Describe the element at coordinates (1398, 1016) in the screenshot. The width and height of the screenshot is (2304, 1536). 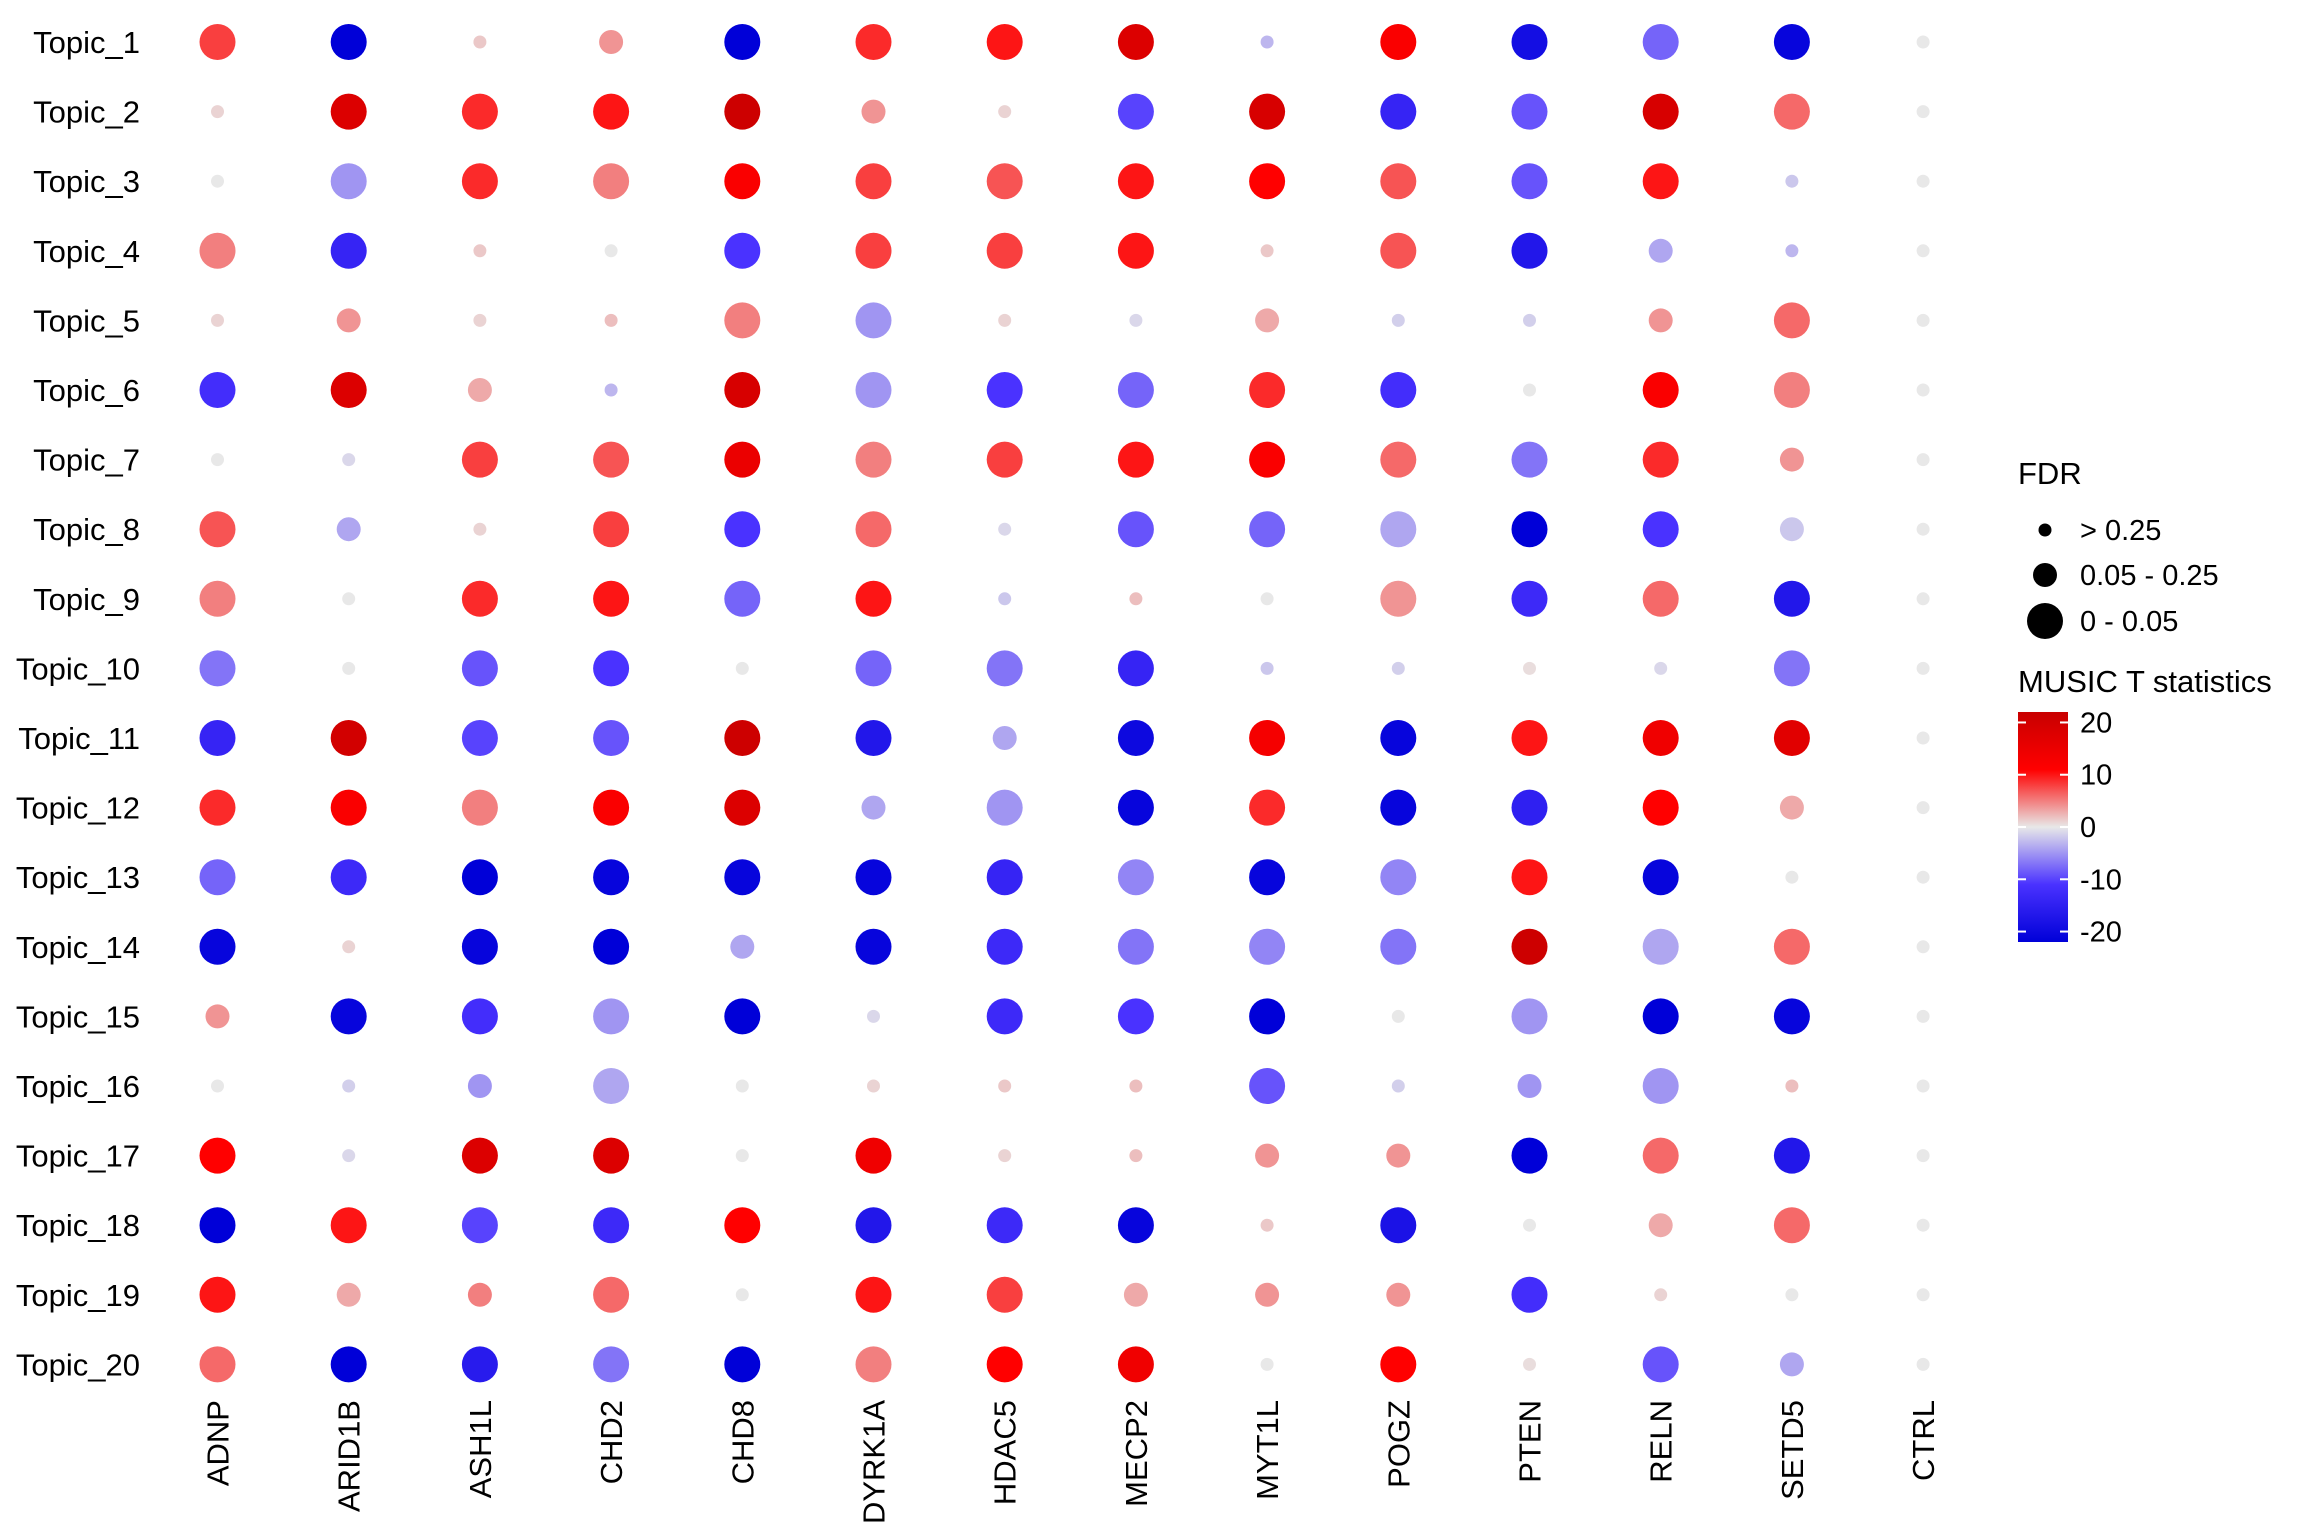
I see `dot-topic-15-pogz` at that location.